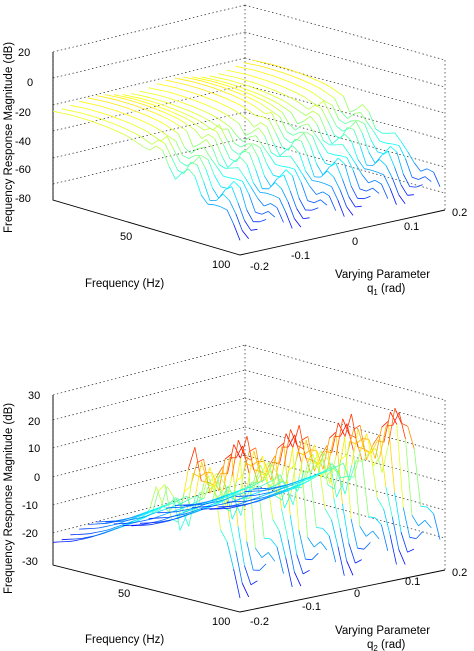  What do you see at coordinates (392, 645) in the screenshot?
I see `variable-unit: (rad)` at bounding box center [392, 645].